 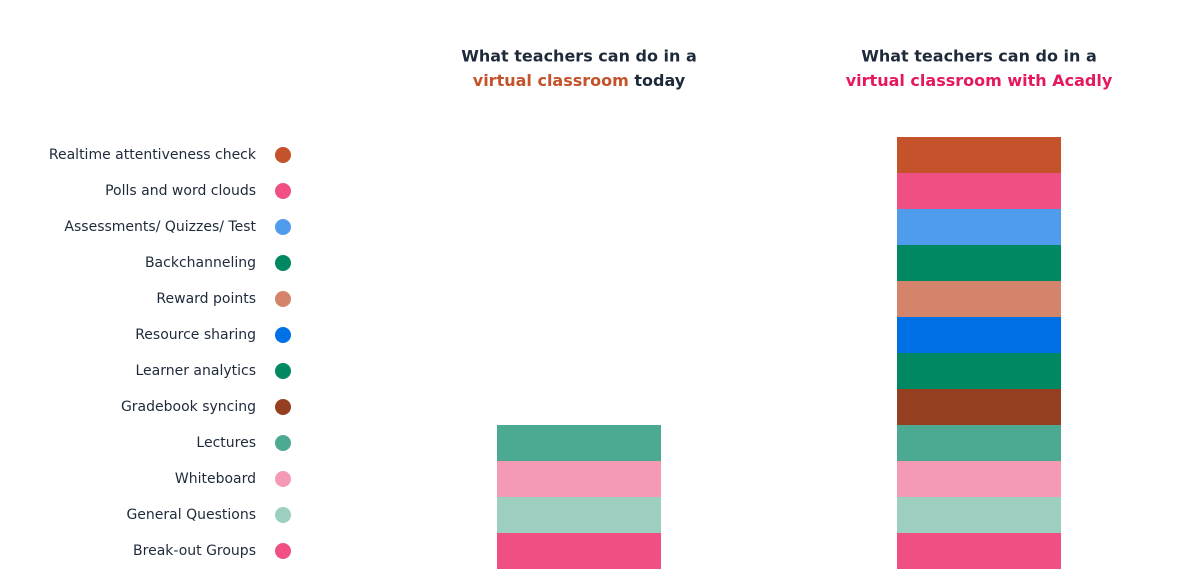 I want to click on title-rest: today, so click(x=659, y=80).